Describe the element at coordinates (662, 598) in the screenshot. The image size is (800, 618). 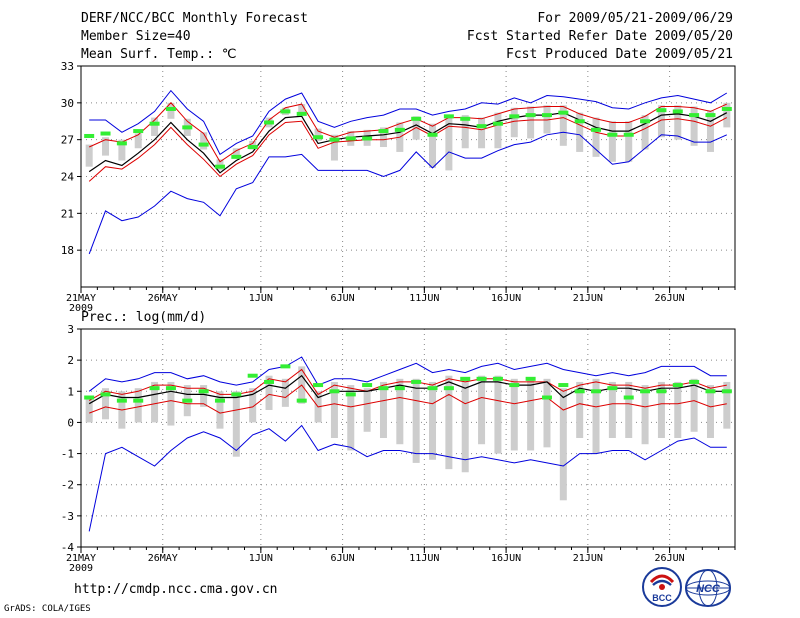
I see `bcc-logo-text: BCC` at that location.